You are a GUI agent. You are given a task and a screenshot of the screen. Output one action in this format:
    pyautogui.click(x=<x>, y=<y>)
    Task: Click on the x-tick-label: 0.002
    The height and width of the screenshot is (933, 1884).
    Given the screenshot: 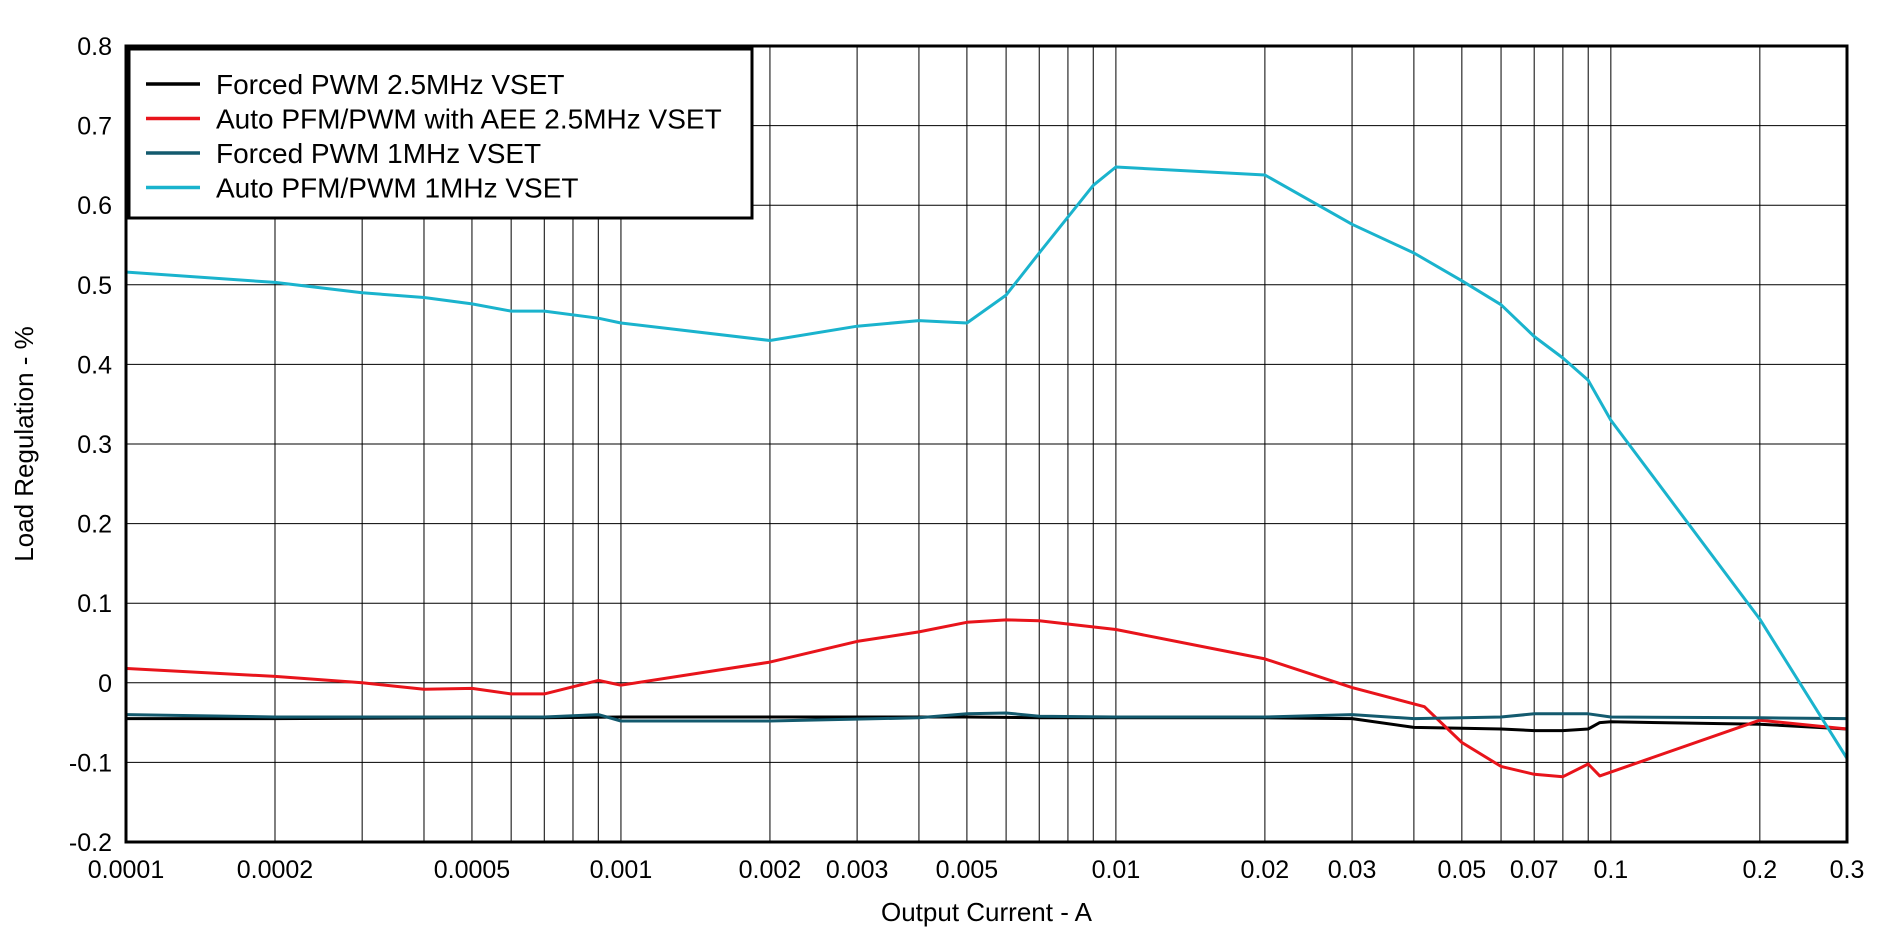 What is the action you would take?
    pyautogui.click(x=770, y=870)
    